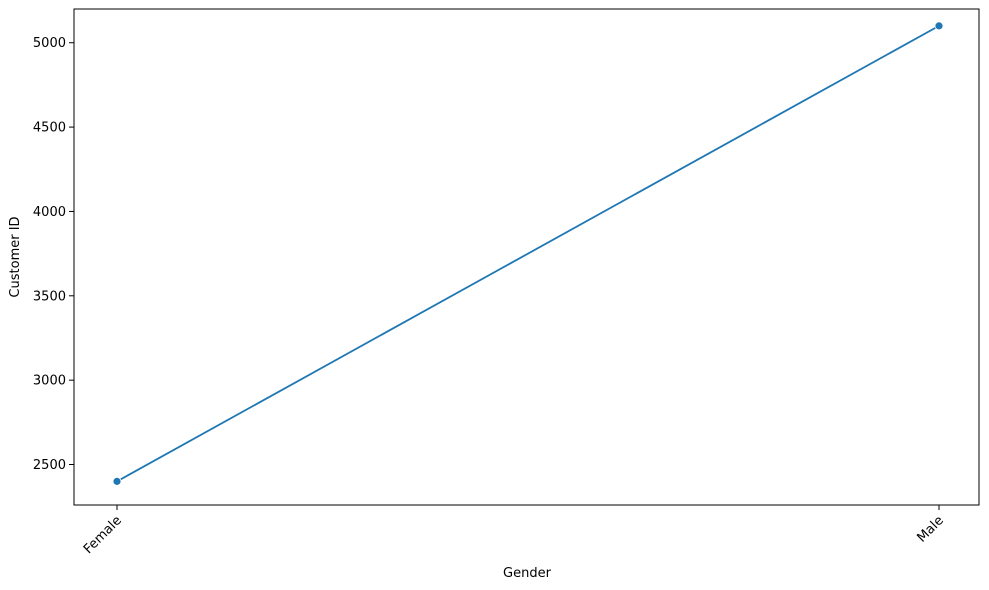  What do you see at coordinates (939, 26) in the screenshot?
I see `data-point-male` at bounding box center [939, 26].